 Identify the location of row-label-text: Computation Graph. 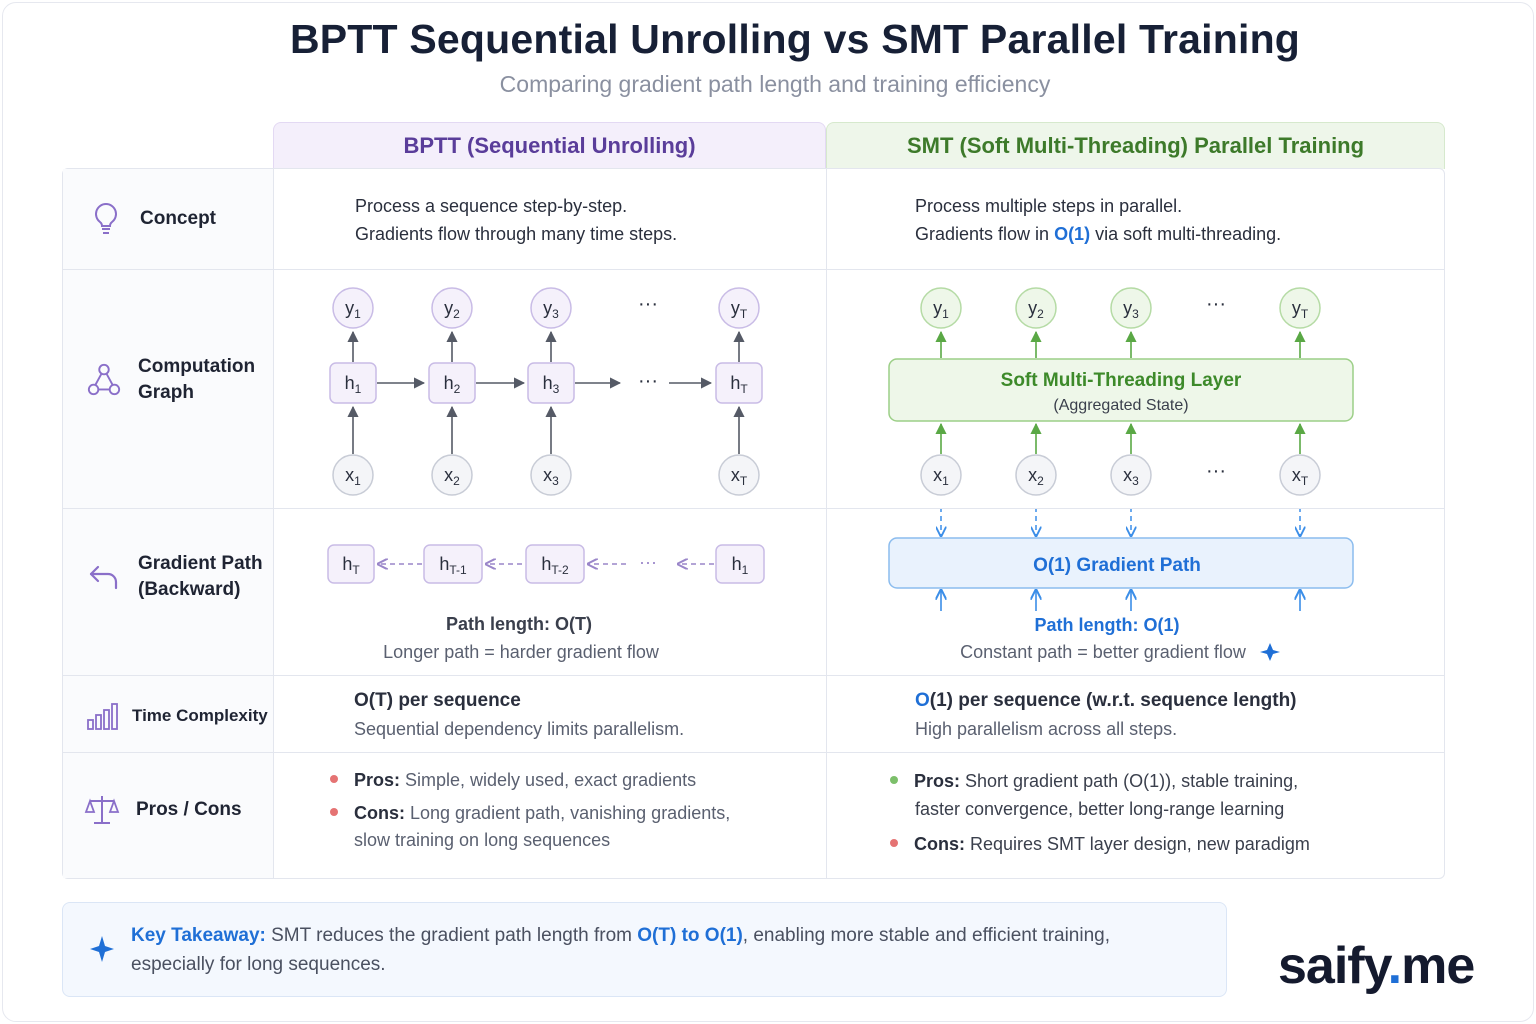
(197, 379).